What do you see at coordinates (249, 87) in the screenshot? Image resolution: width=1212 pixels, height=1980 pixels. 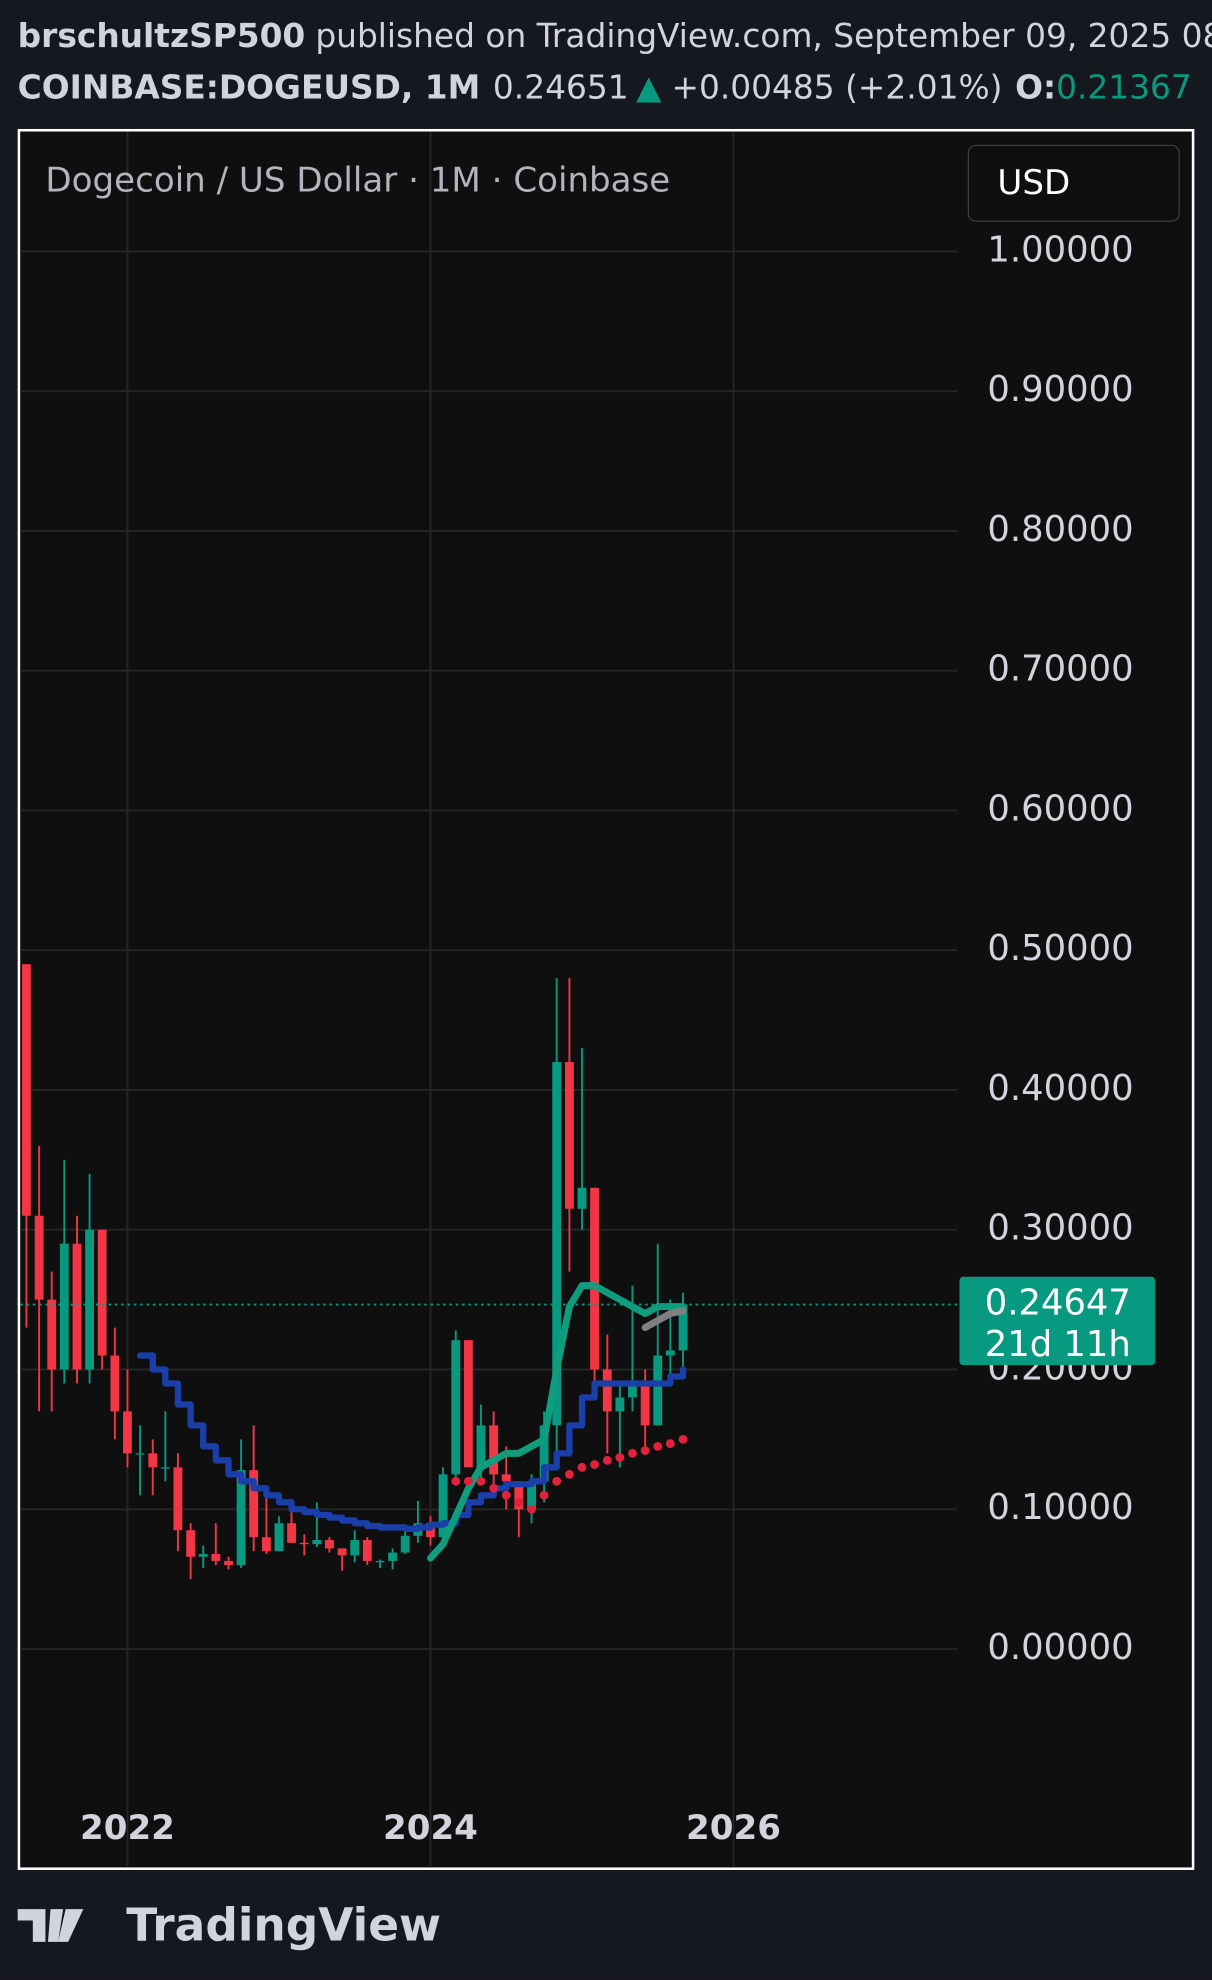 I see `symbol: COINBASE:DOGEUSD, 1M` at bounding box center [249, 87].